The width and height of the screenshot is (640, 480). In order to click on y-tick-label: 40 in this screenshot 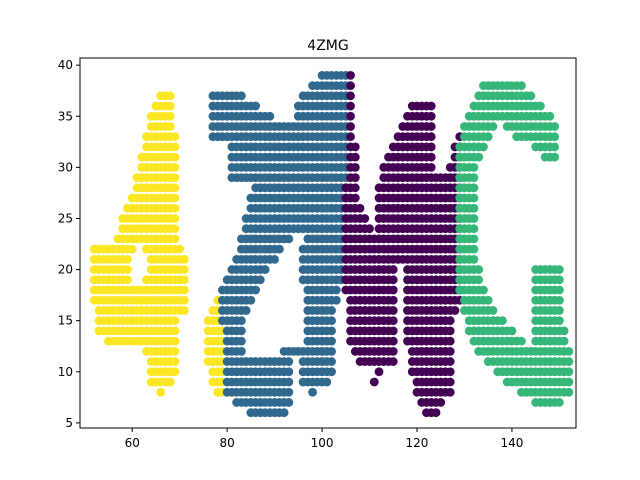, I will do `click(65, 65)`.